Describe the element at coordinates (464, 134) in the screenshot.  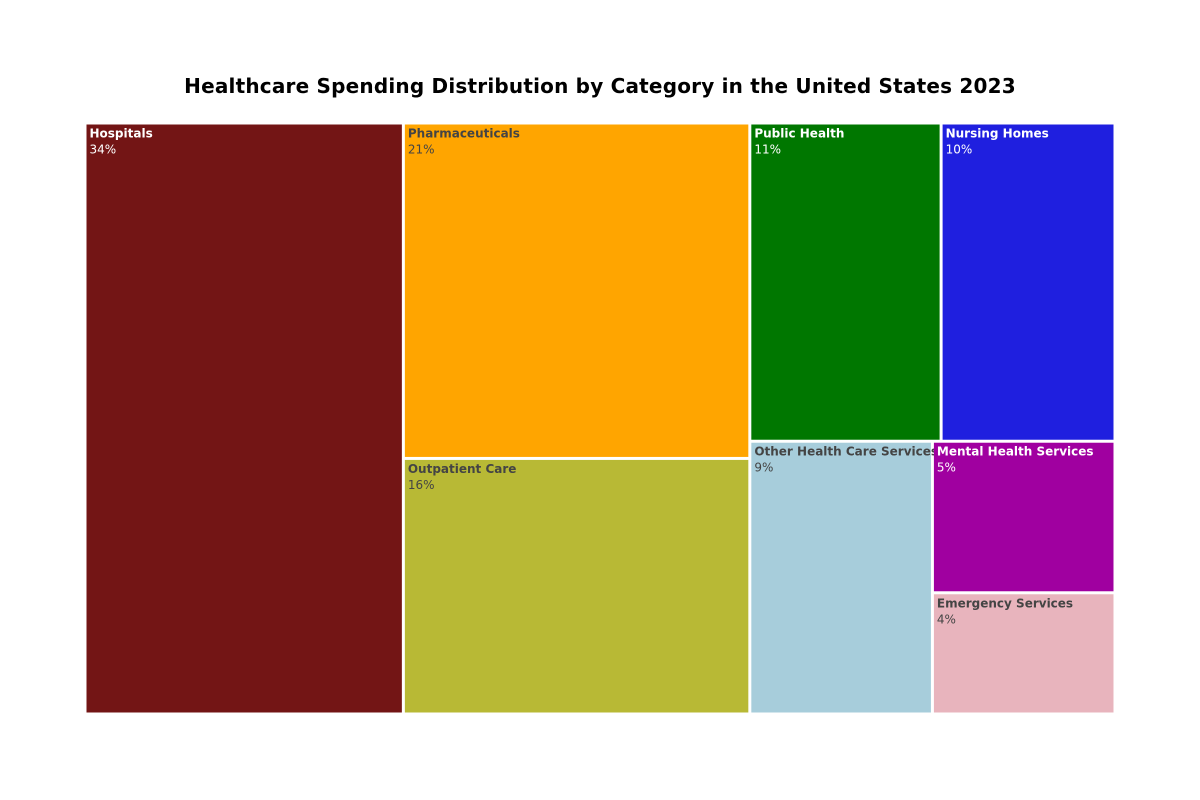
I see `tile-label: Pharmaceuticals` at that location.